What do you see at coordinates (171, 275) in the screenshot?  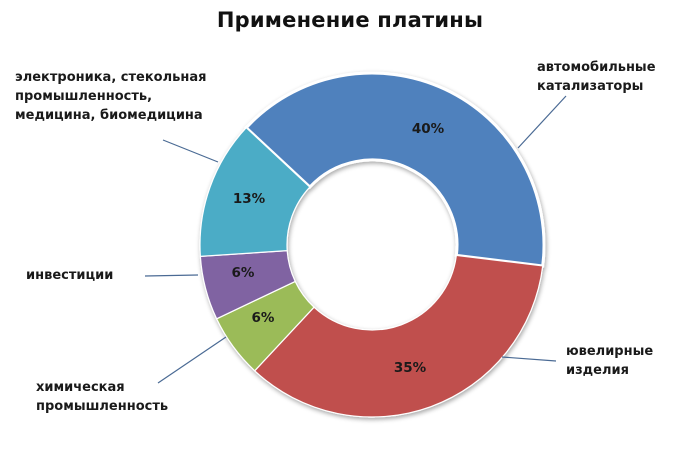 I see `leader-line-invest` at bounding box center [171, 275].